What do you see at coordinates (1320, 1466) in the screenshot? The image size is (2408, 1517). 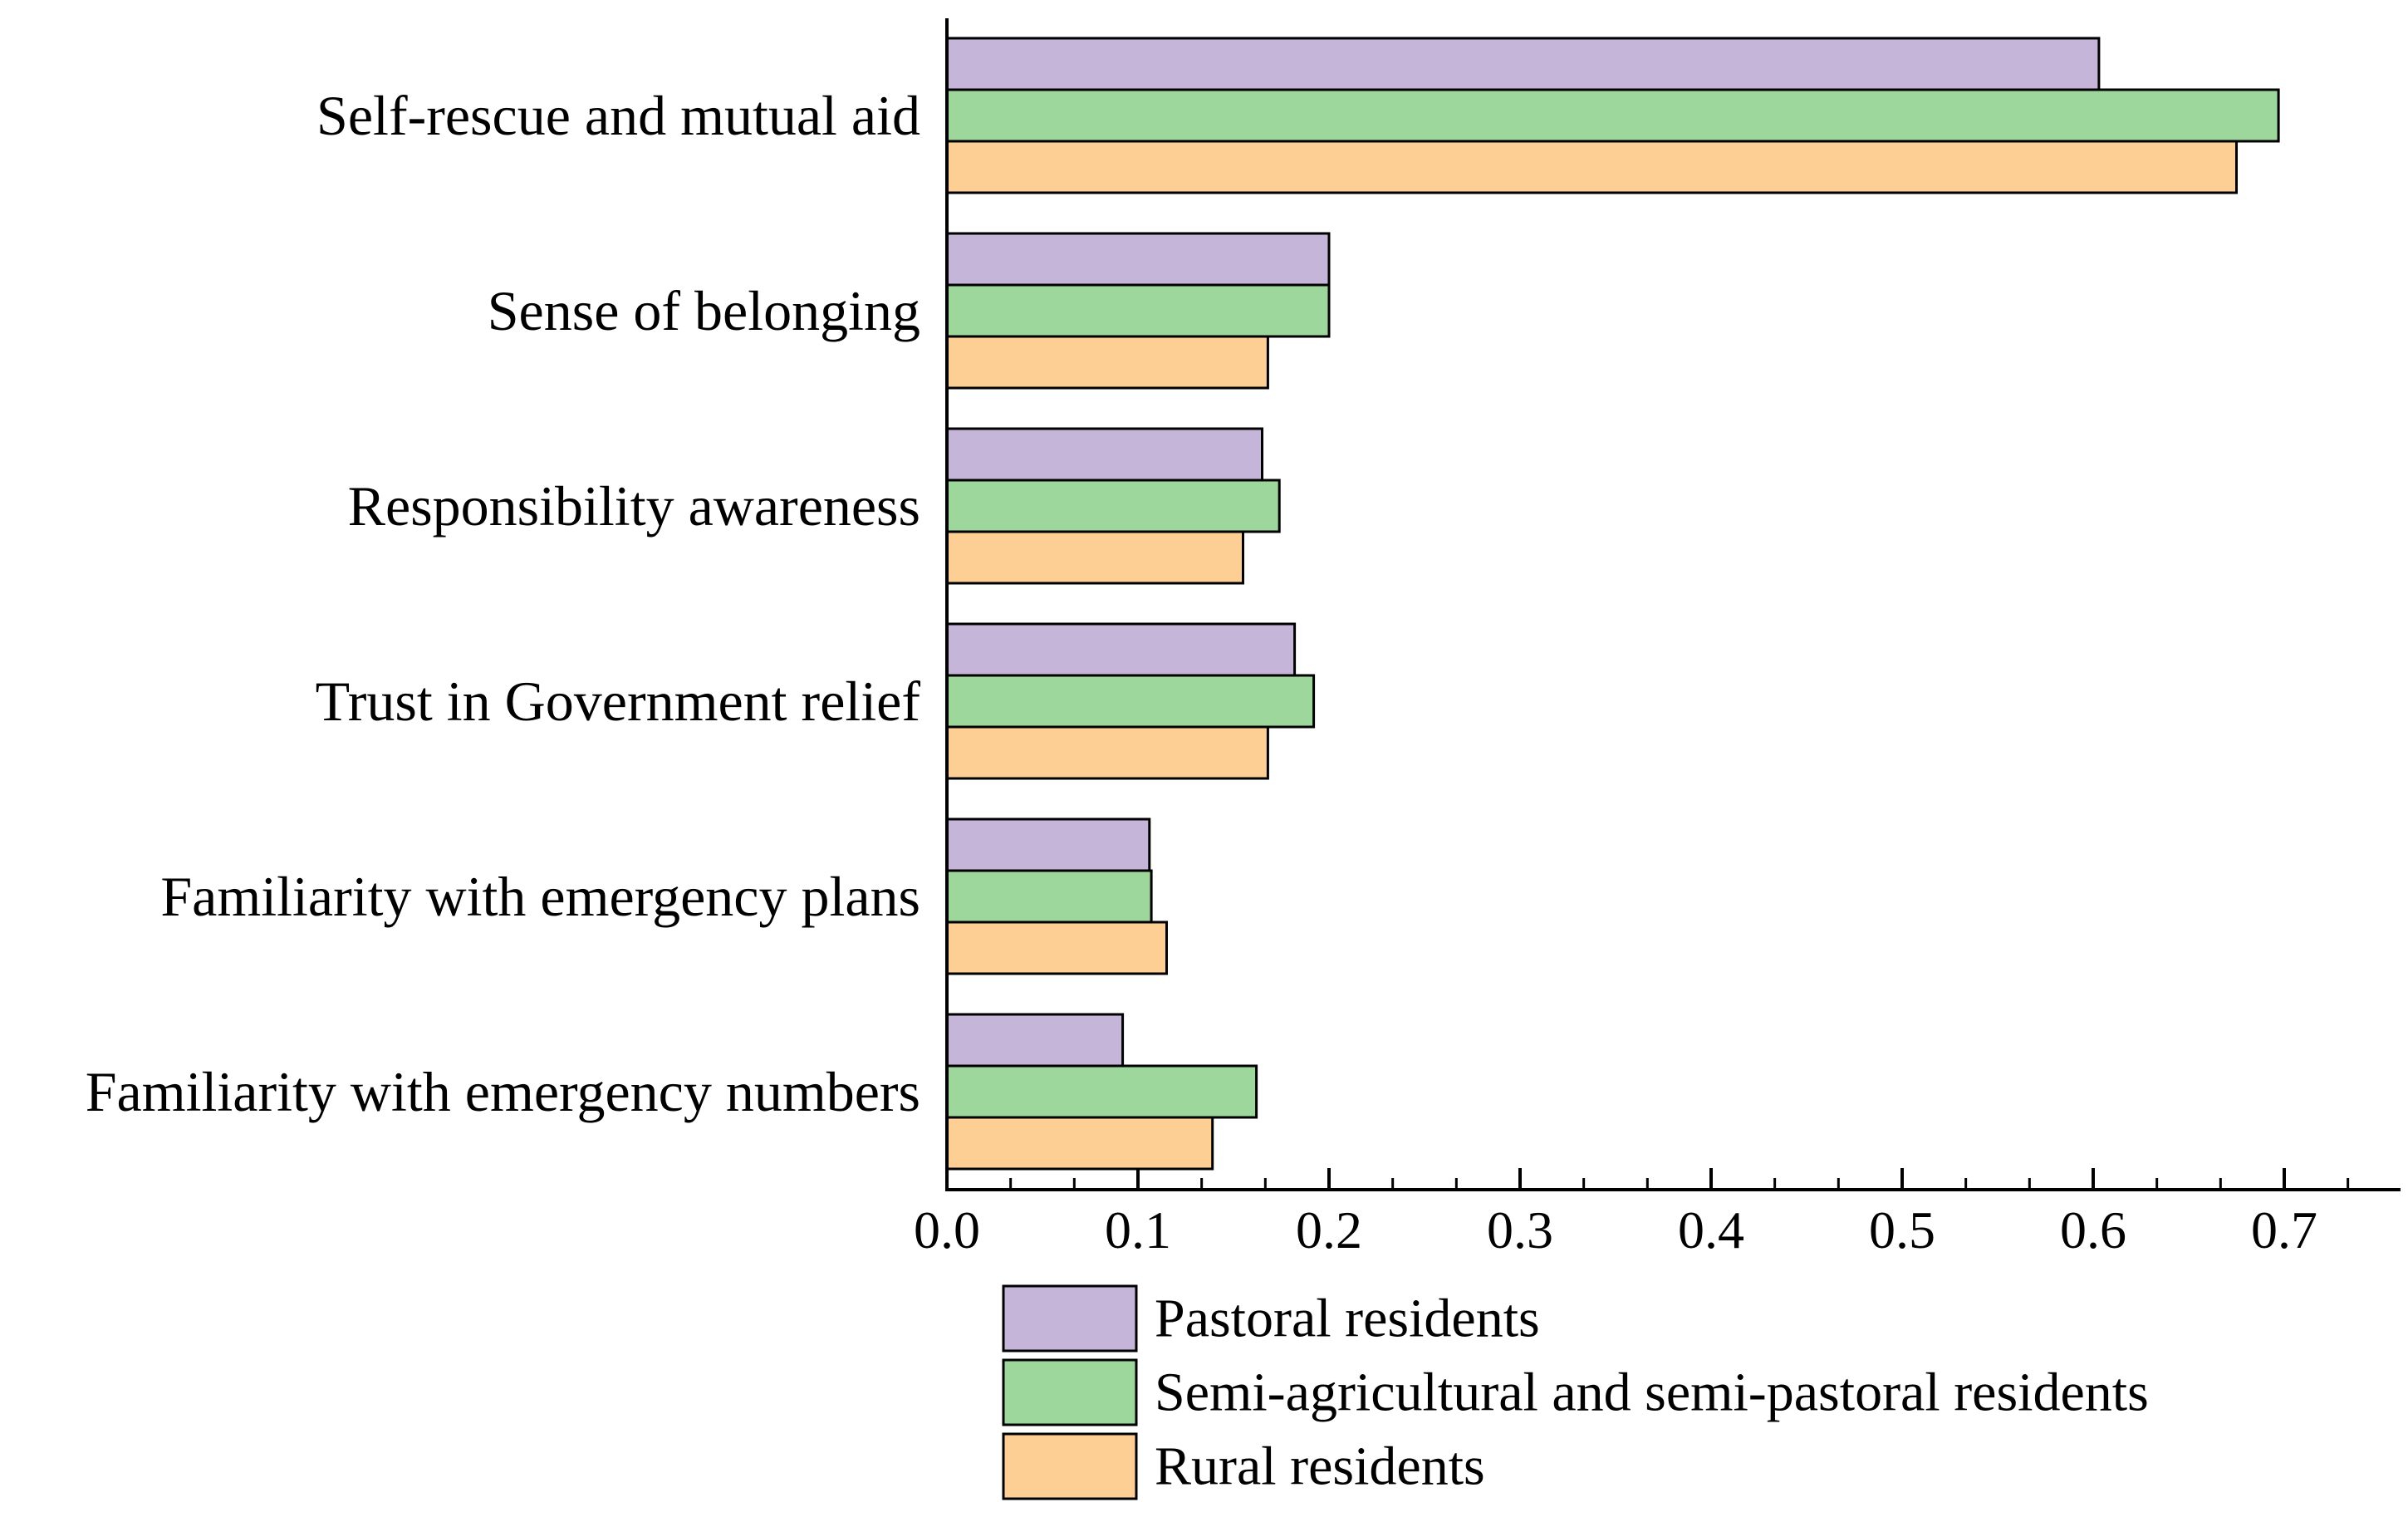 I see `legend-label-3: Rural residents` at bounding box center [1320, 1466].